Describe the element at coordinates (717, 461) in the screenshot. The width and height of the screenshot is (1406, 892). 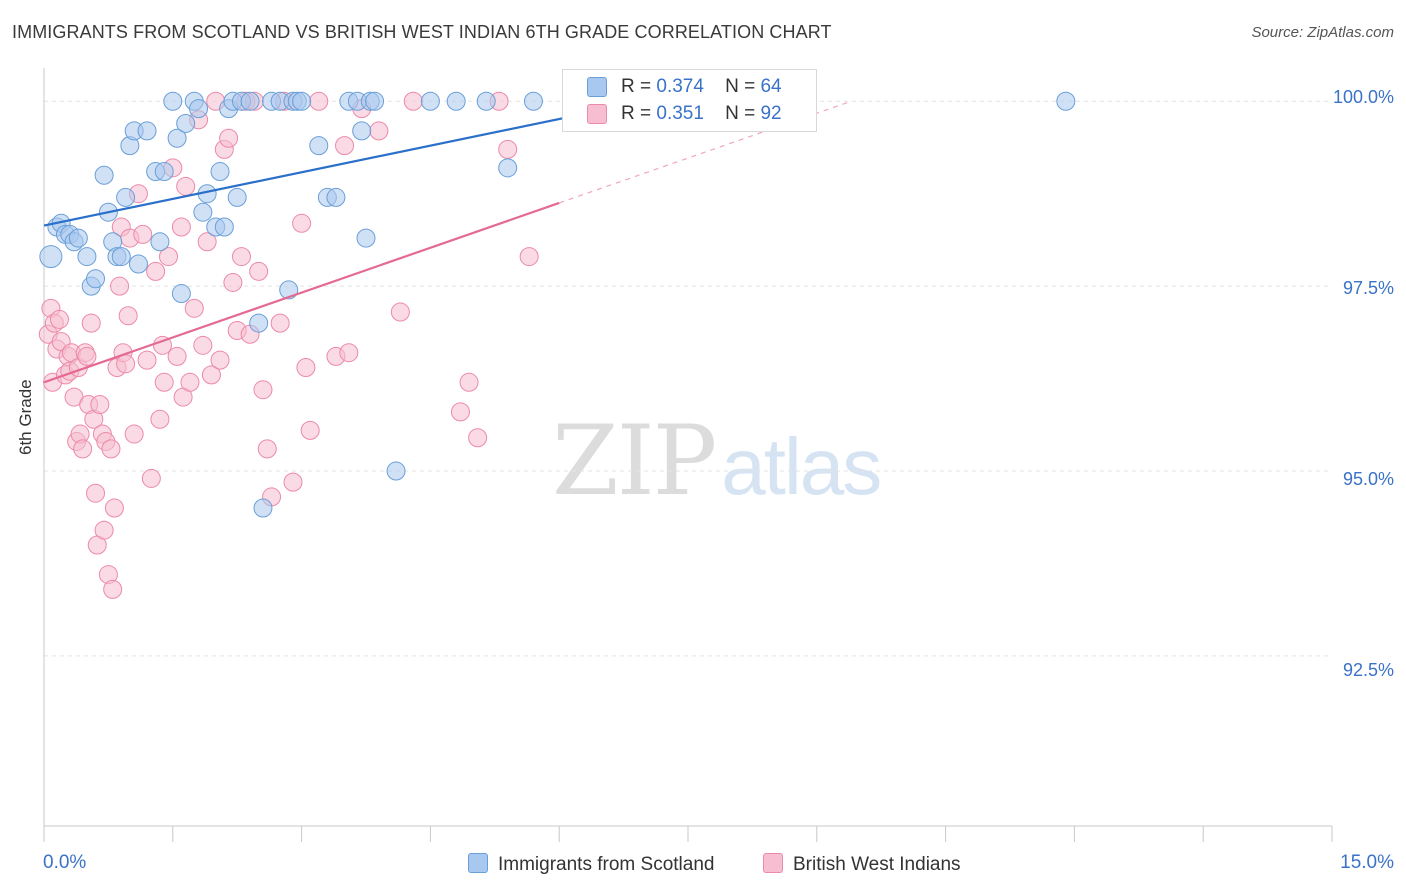
I see `watermark: ZIPatlas` at that location.